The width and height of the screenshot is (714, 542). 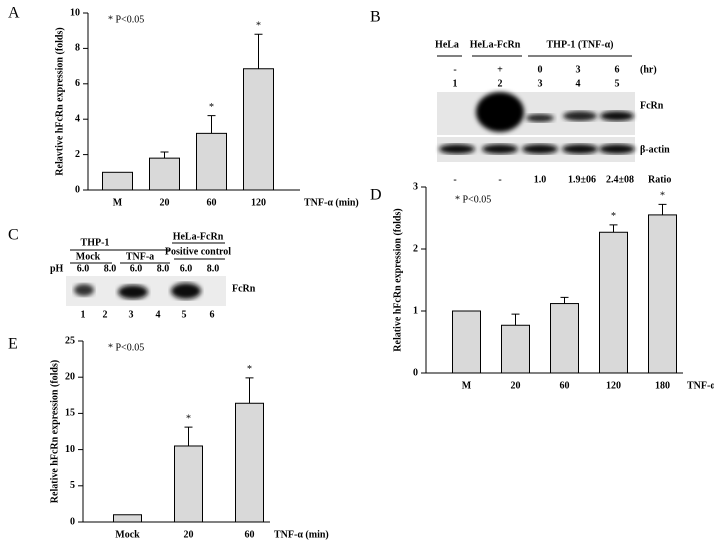 What do you see at coordinates (198, 251) in the screenshot?
I see `group: Positive control` at bounding box center [198, 251].